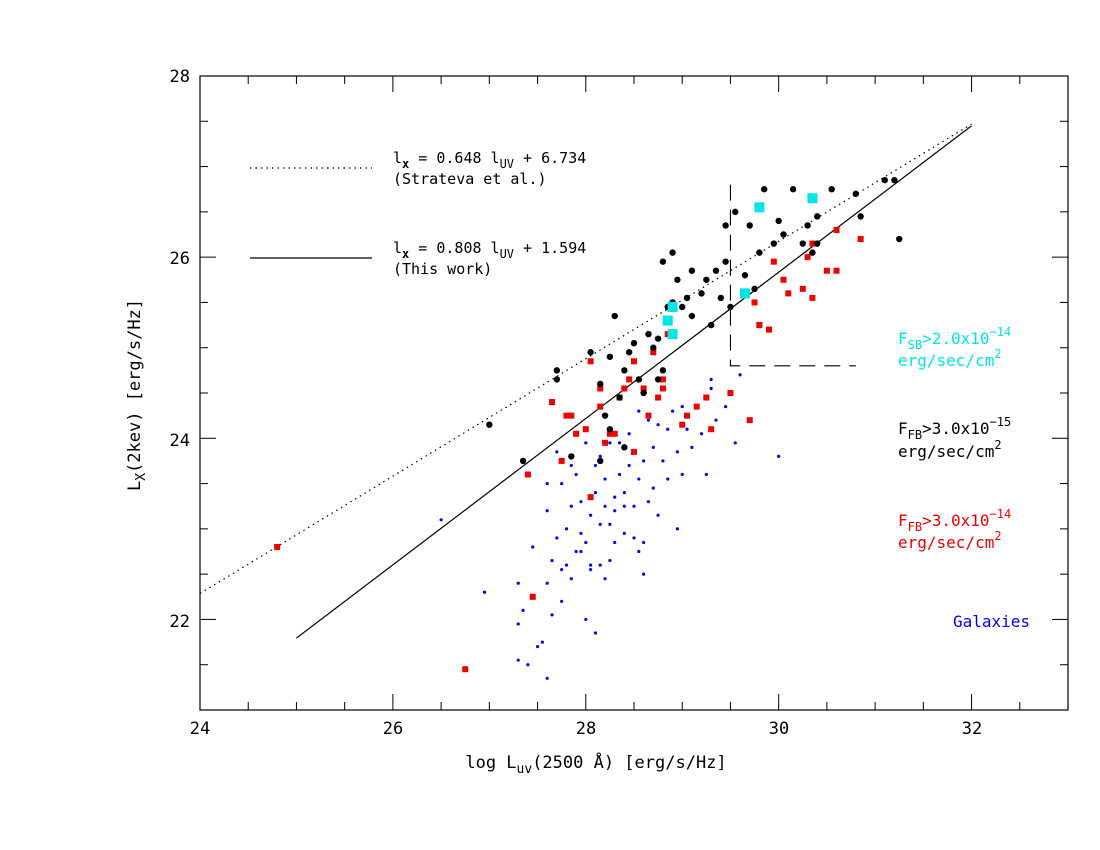 The height and width of the screenshot is (850, 1100). What do you see at coordinates (137, 395) in the screenshot?
I see `y-axis-title: LX(2kev) [erg/s/Hz]` at bounding box center [137, 395].